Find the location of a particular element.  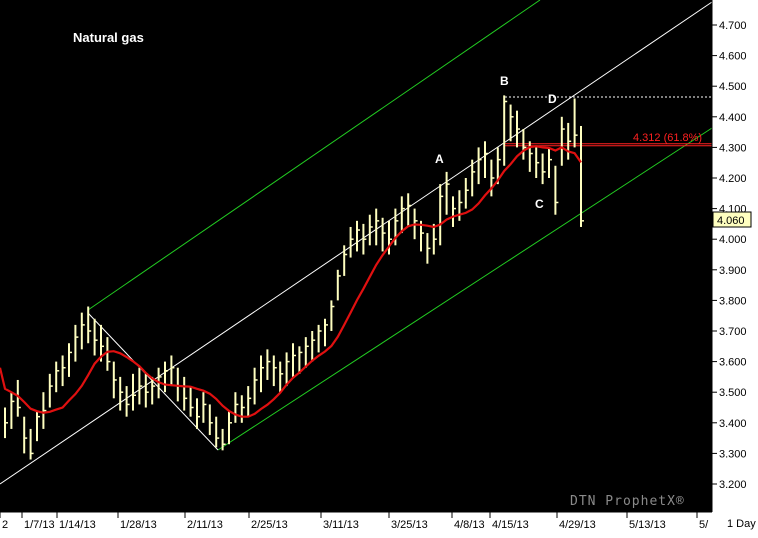

y-tick-label: 3.500 is located at coordinates (733, 393).